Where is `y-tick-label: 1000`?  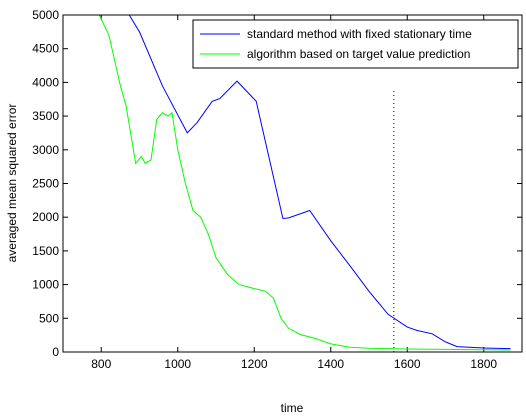
y-tick-label: 1000 is located at coordinates (45, 285).